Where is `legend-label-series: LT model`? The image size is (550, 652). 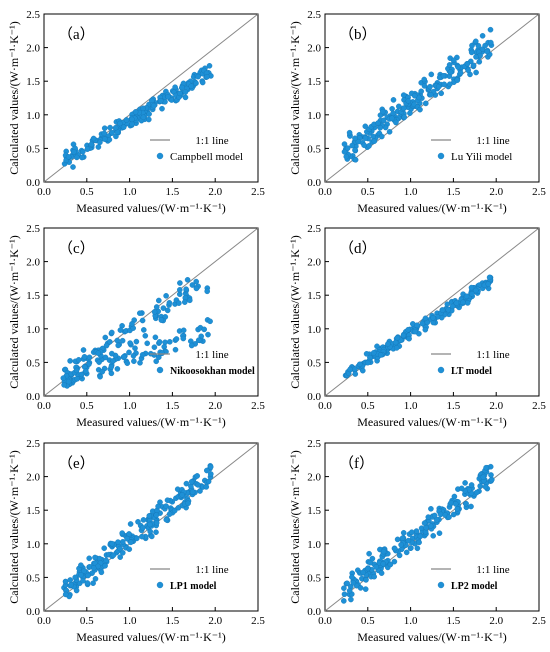 legend-label-series: LT model is located at coordinates (471, 371).